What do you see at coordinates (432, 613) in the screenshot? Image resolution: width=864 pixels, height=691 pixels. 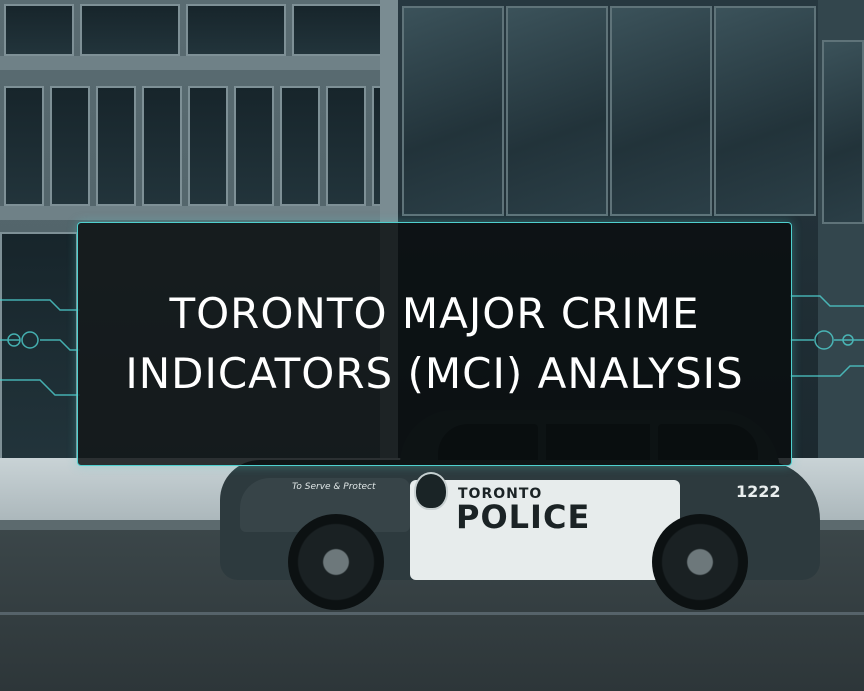 I see `lane-marking` at bounding box center [432, 613].